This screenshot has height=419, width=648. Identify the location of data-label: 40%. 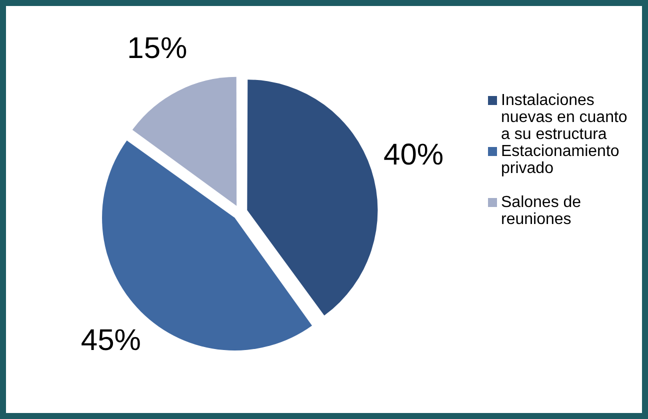
(414, 155).